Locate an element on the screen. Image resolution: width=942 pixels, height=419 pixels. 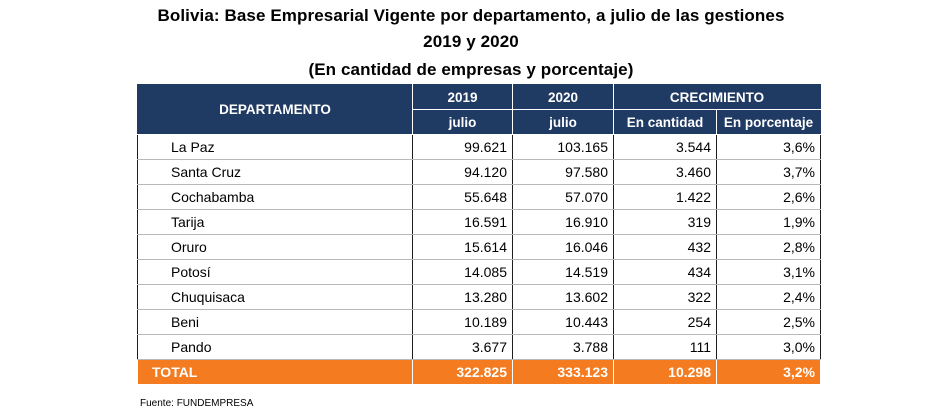
cell-cantidad: 111 is located at coordinates (665, 347).